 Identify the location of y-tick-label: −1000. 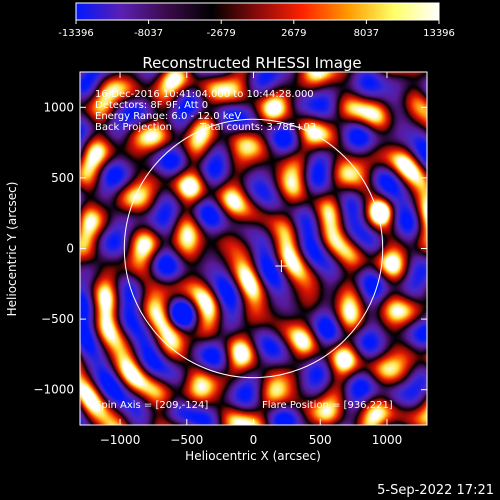
(53, 390).